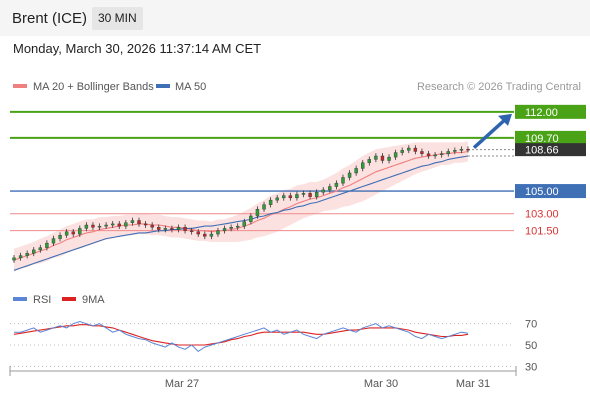  I want to click on x-tick-label: Mar 27, so click(182, 384).